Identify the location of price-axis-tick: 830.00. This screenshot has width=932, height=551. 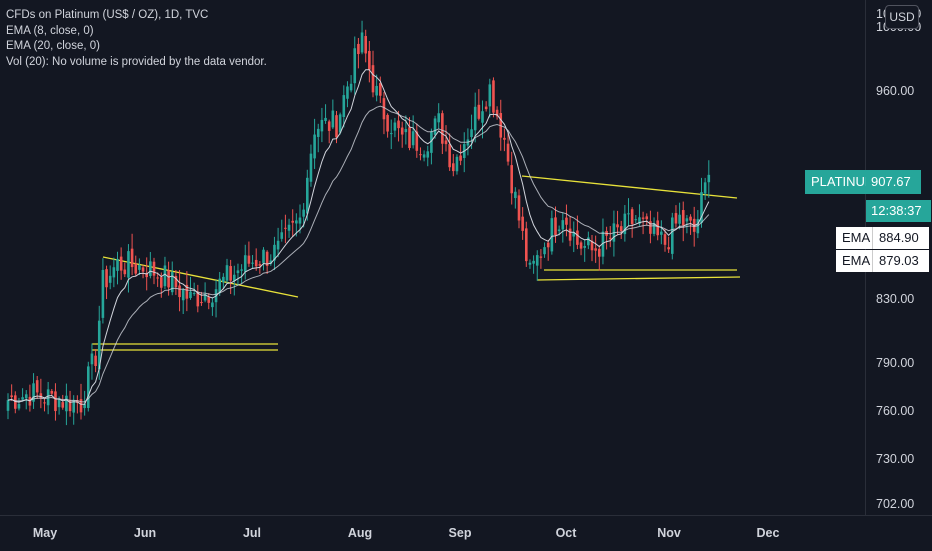
(895, 299).